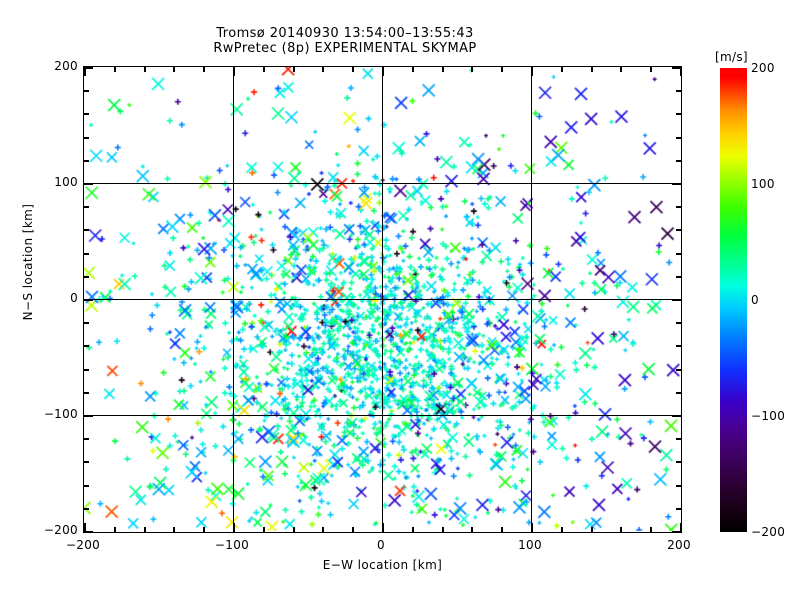 The height and width of the screenshot is (600, 800). What do you see at coordinates (530, 545) in the screenshot?
I see `x-tick-label: 100` at bounding box center [530, 545].